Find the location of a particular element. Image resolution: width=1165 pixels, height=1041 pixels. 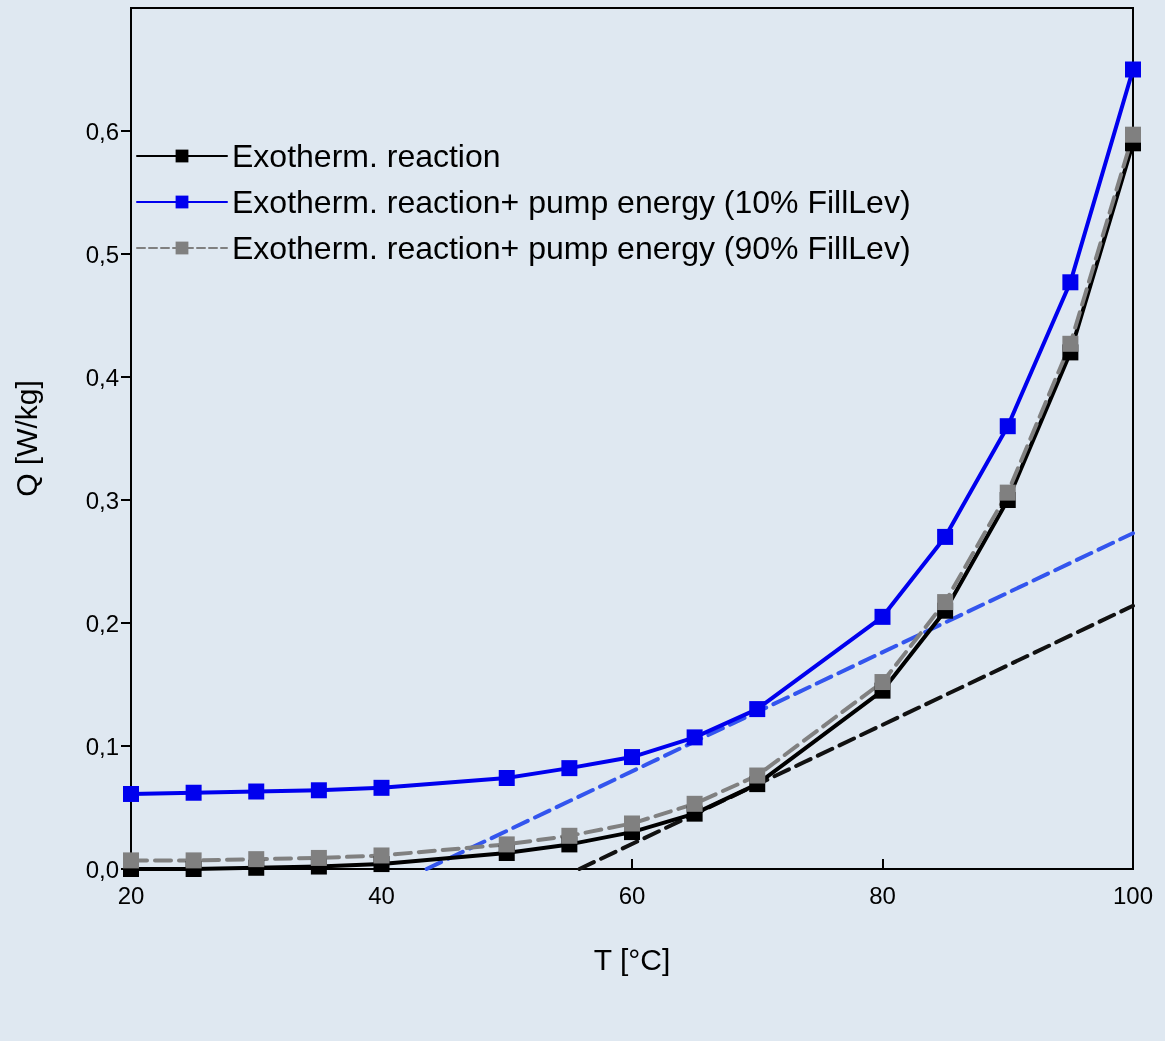

y-tick-label: 0,4 is located at coordinates (102, 377).